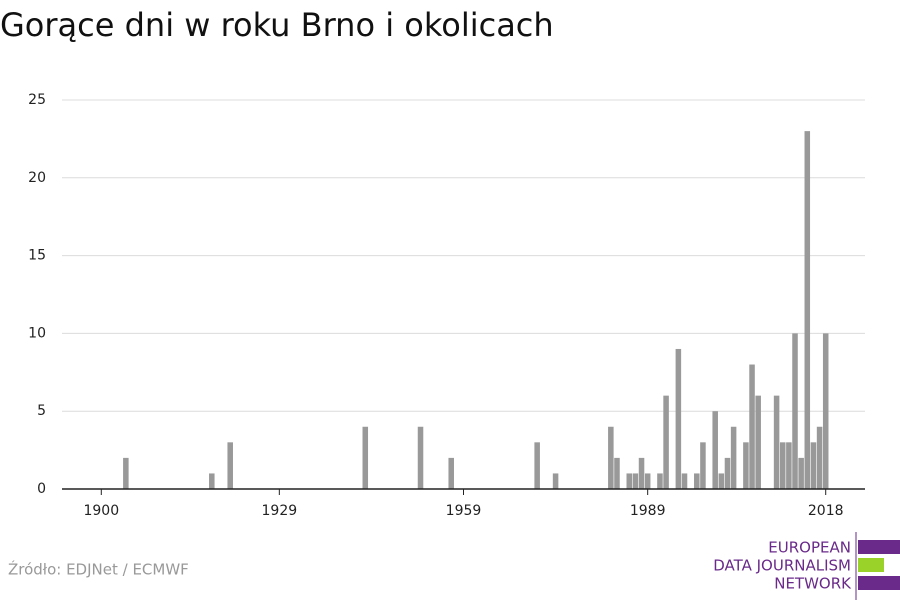  What do you see at coordinates (826, 511) in the screenshot?
I see `x-tick-label: 2018` at bounding box center [826, 511].